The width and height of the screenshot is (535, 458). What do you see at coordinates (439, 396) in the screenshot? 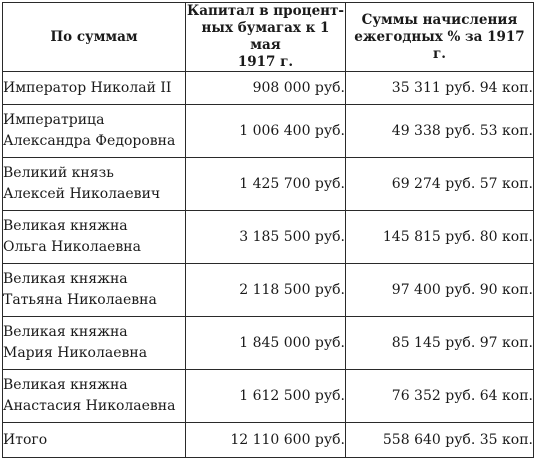
I see `row-interest: 76 352 руб. 64 коп.` at bounding box center [439, 396].